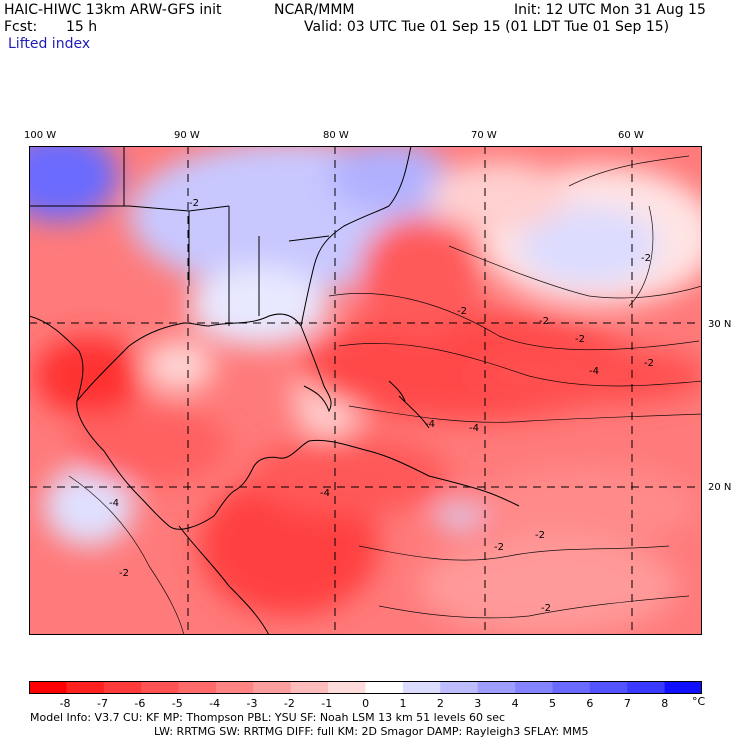 This screenshot has height=740, width=740. What do you see at coordinates (699, 701) in the screenshot?
I see `colorbar-unit: °C` at bounding box center [699, 701].